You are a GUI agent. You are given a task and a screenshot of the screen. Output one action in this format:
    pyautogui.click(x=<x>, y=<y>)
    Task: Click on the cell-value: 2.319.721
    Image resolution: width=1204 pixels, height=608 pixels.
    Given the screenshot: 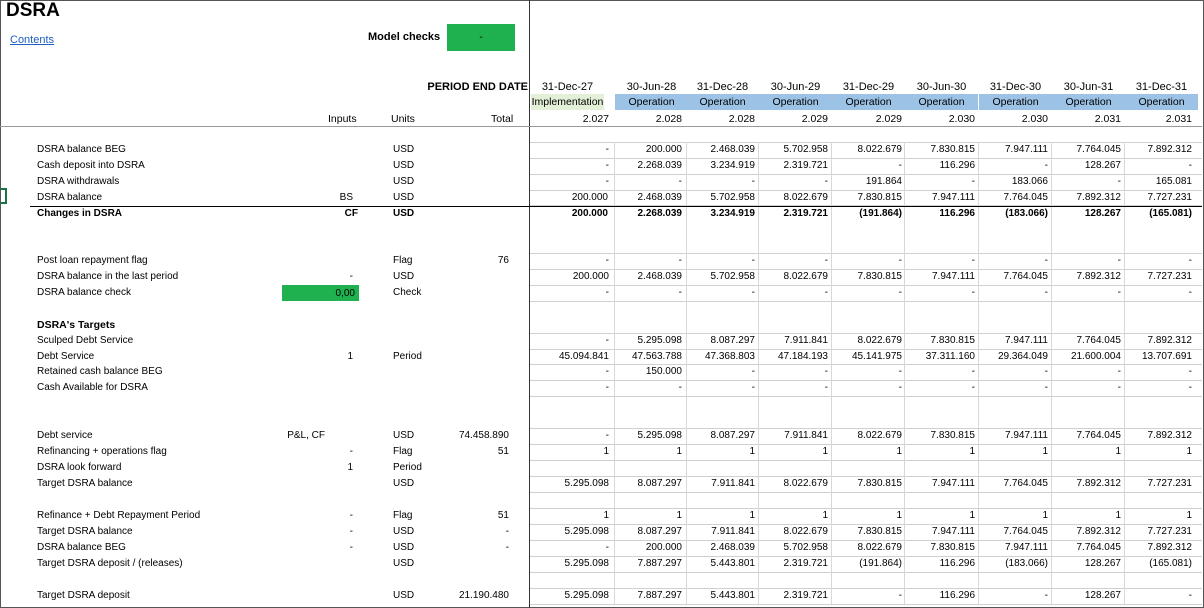 What is the action you would take?
    pyautogui.click(x=806, y=563)
    